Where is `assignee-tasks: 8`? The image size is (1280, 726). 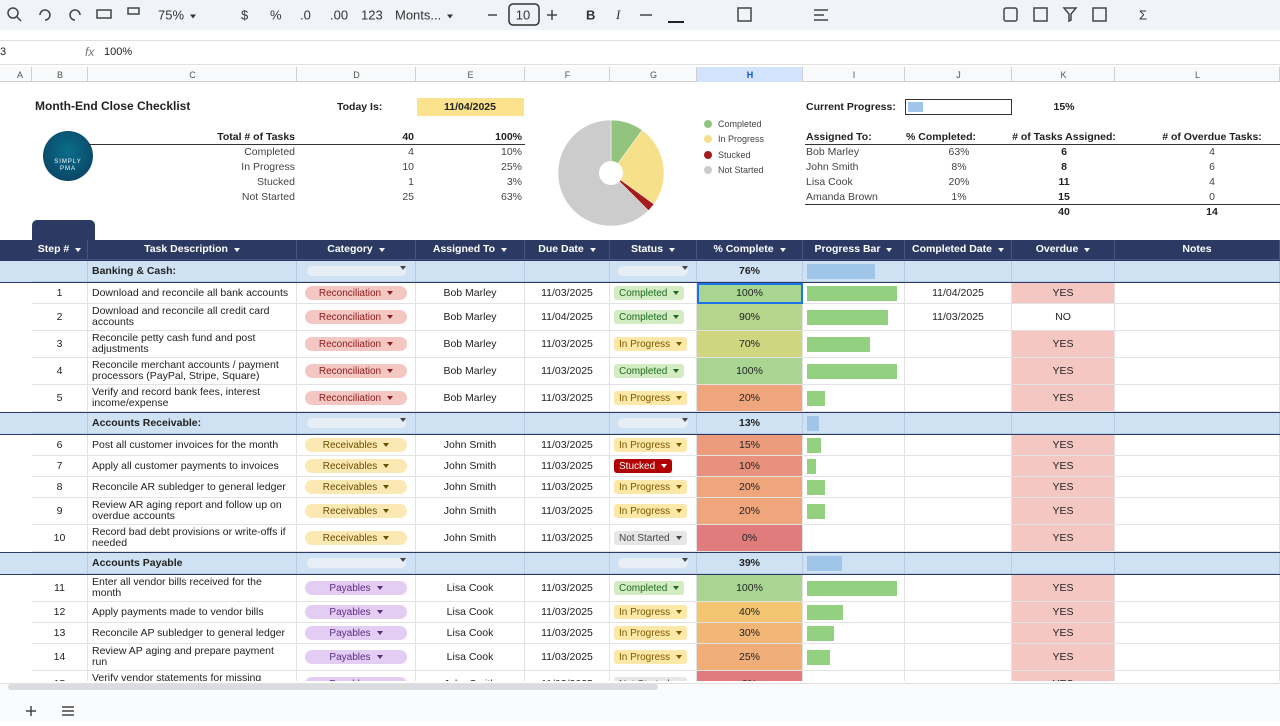 assignee-tasks: 8 is located at coordinates (1064, 167).